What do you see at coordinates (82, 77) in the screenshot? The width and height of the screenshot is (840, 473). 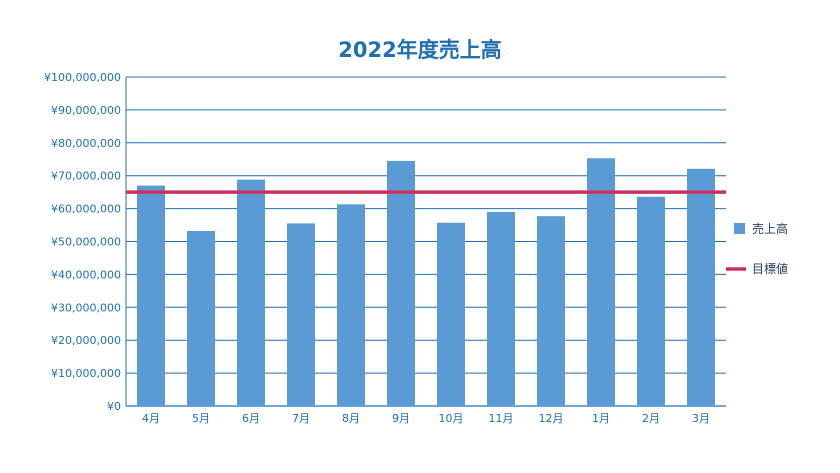 I see `y-tick-label: ¥100,000,000` at bounding box center [82, 77].